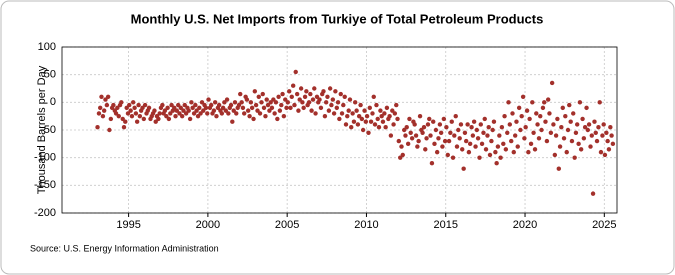 Image resolution: width=675 pixels, height=275 pixels. What do you see at coordinates (53, 102) in the screenshot?
I see `y-tick-label: 0` at bounding box center [53, 102].